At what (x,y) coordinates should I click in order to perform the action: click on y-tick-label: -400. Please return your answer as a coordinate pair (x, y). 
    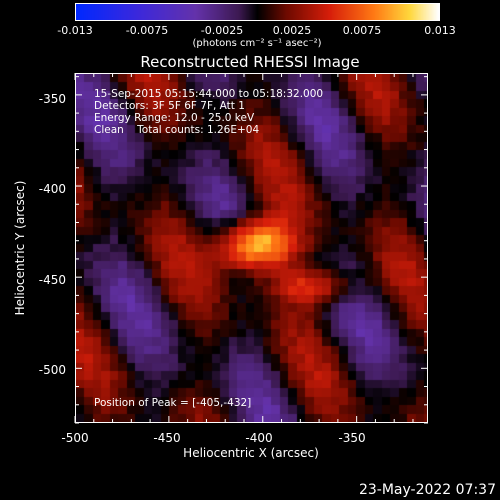
    Looking at the image, I should click on (52, 189).